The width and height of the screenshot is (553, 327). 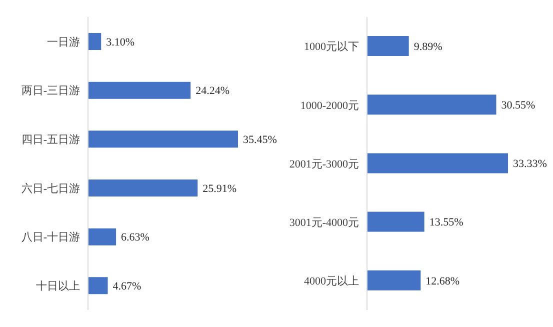 I want to click on data-label: 13.55%, so click(x=446, y=222).